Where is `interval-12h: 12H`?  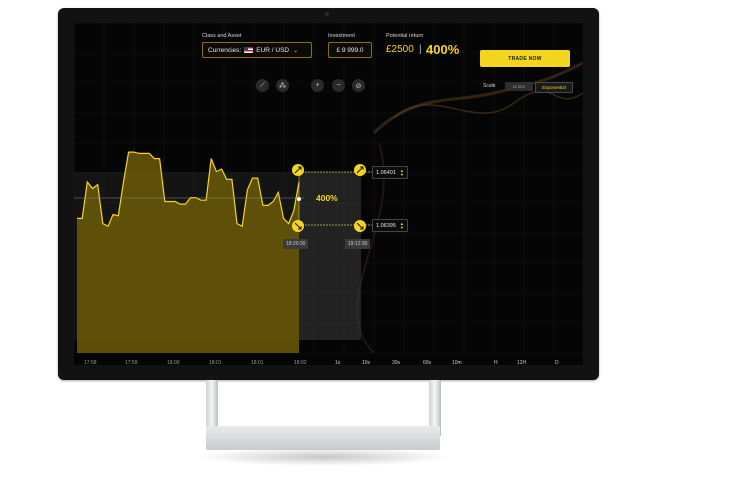 interval-12h: 12H is located at coordinates (522, 362).